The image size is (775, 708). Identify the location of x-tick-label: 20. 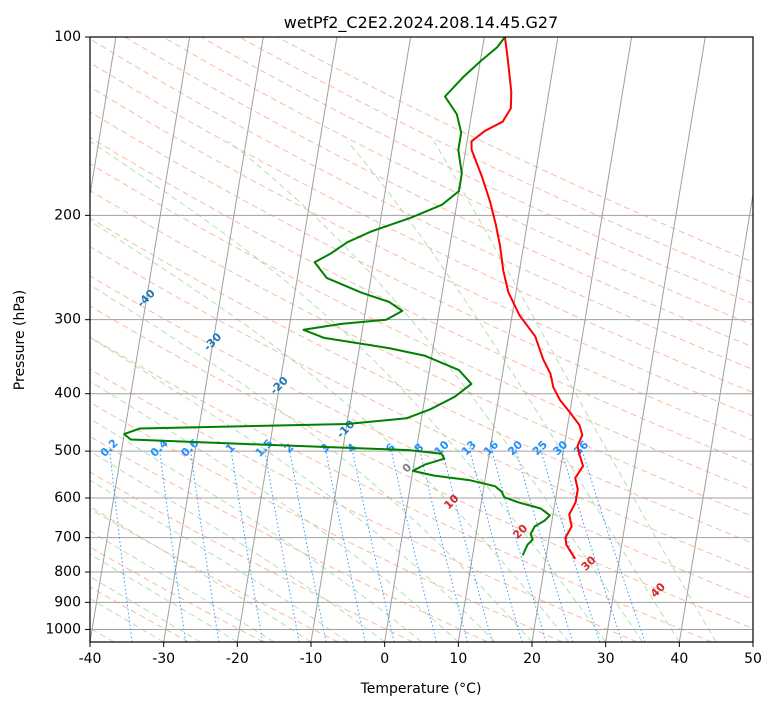
(532, 659).